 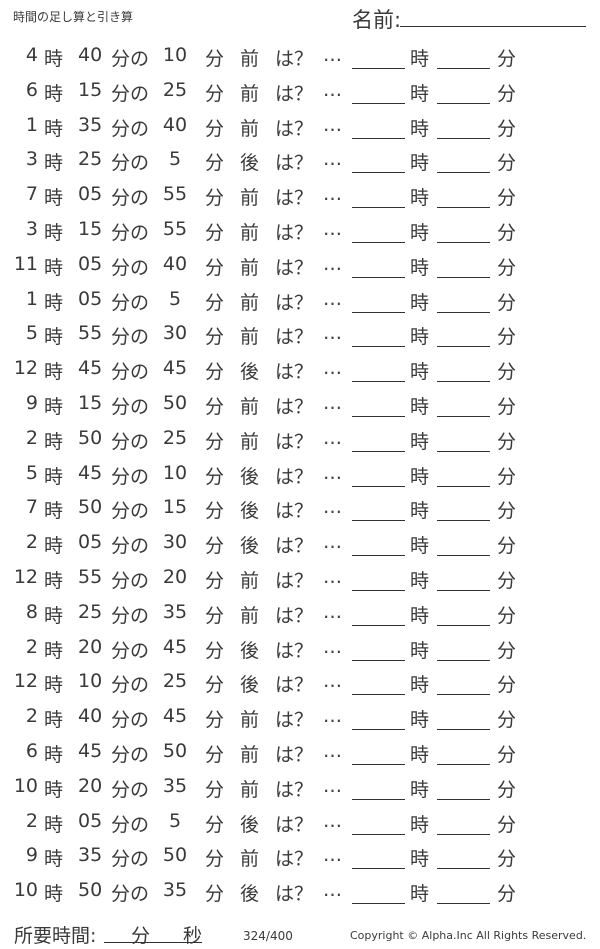 What do you see at coordinates (90, 229) in the screenshot?
I see `start-minute: 15` at bounding box center [90, 229].